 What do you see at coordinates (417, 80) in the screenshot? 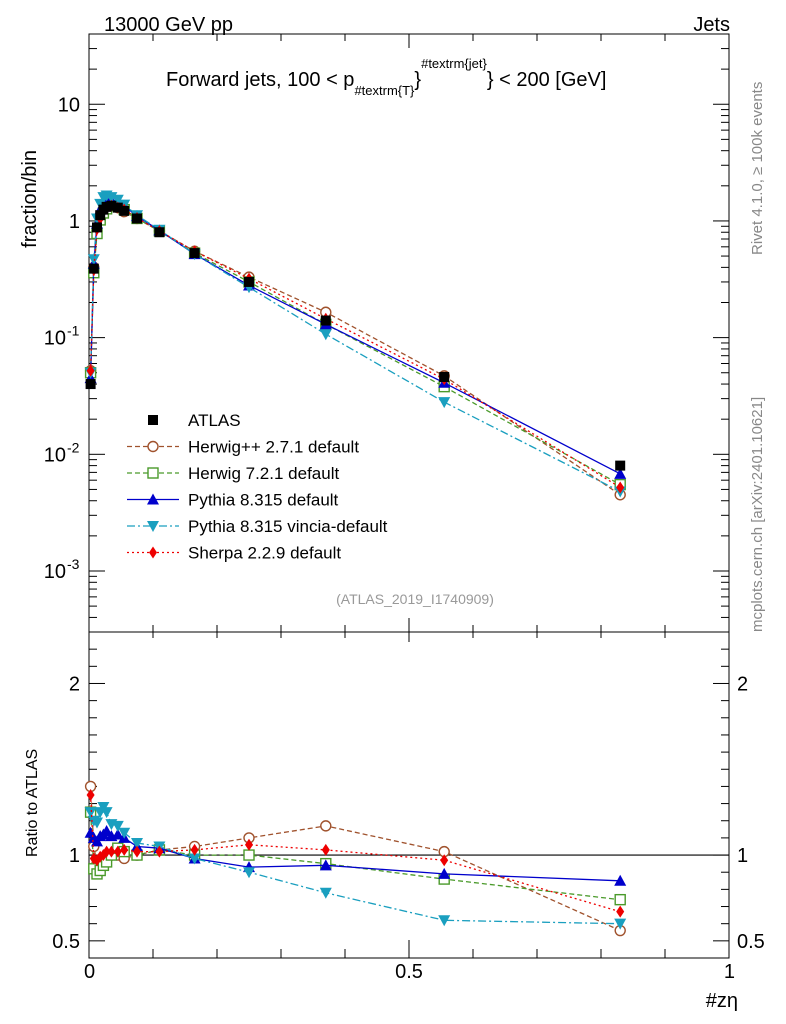
I see `title-brace: }` at bounding box center [417, 80].